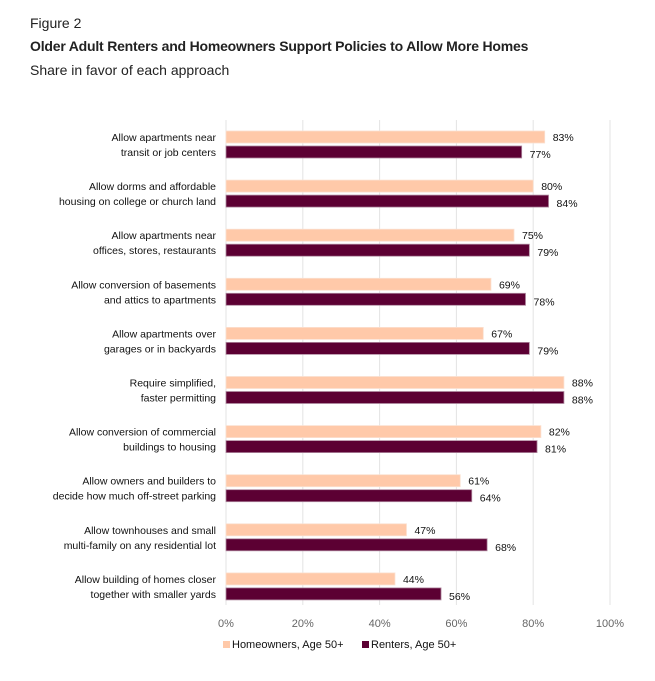 The width and height of the screenshot is (655, 681). What do you see at coordinates (533, 624) in the screenshot?
I see `x-tick-label: 80%` at bounding box center [533, 624].